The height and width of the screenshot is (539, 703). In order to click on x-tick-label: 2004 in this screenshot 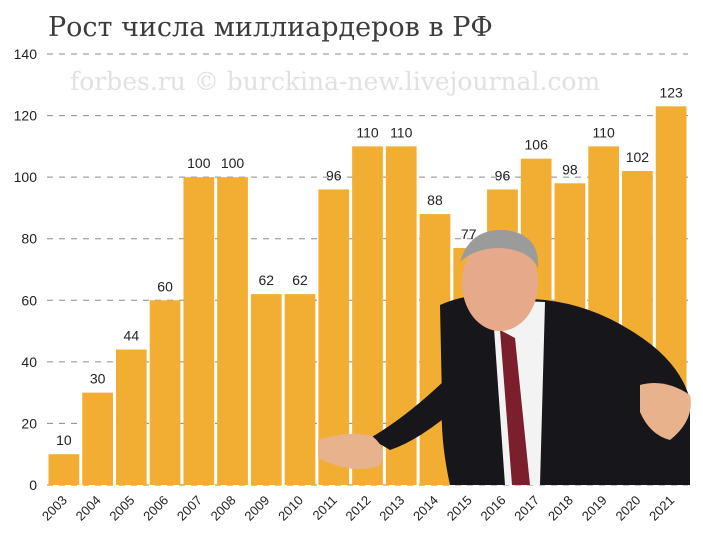, I will do `click(88, 508)`.